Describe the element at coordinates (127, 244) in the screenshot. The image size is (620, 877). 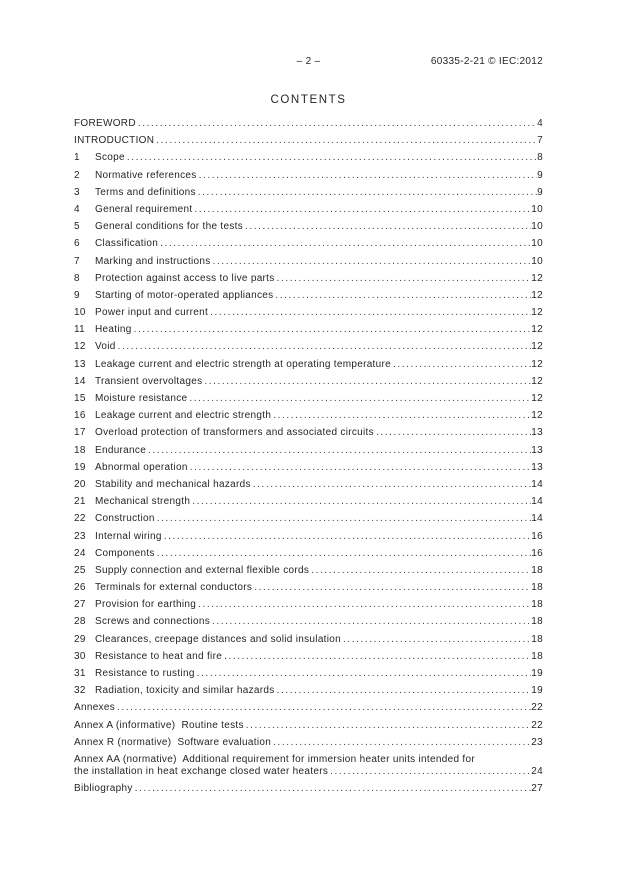
I see `toc-entry-label: Classification` at that location.